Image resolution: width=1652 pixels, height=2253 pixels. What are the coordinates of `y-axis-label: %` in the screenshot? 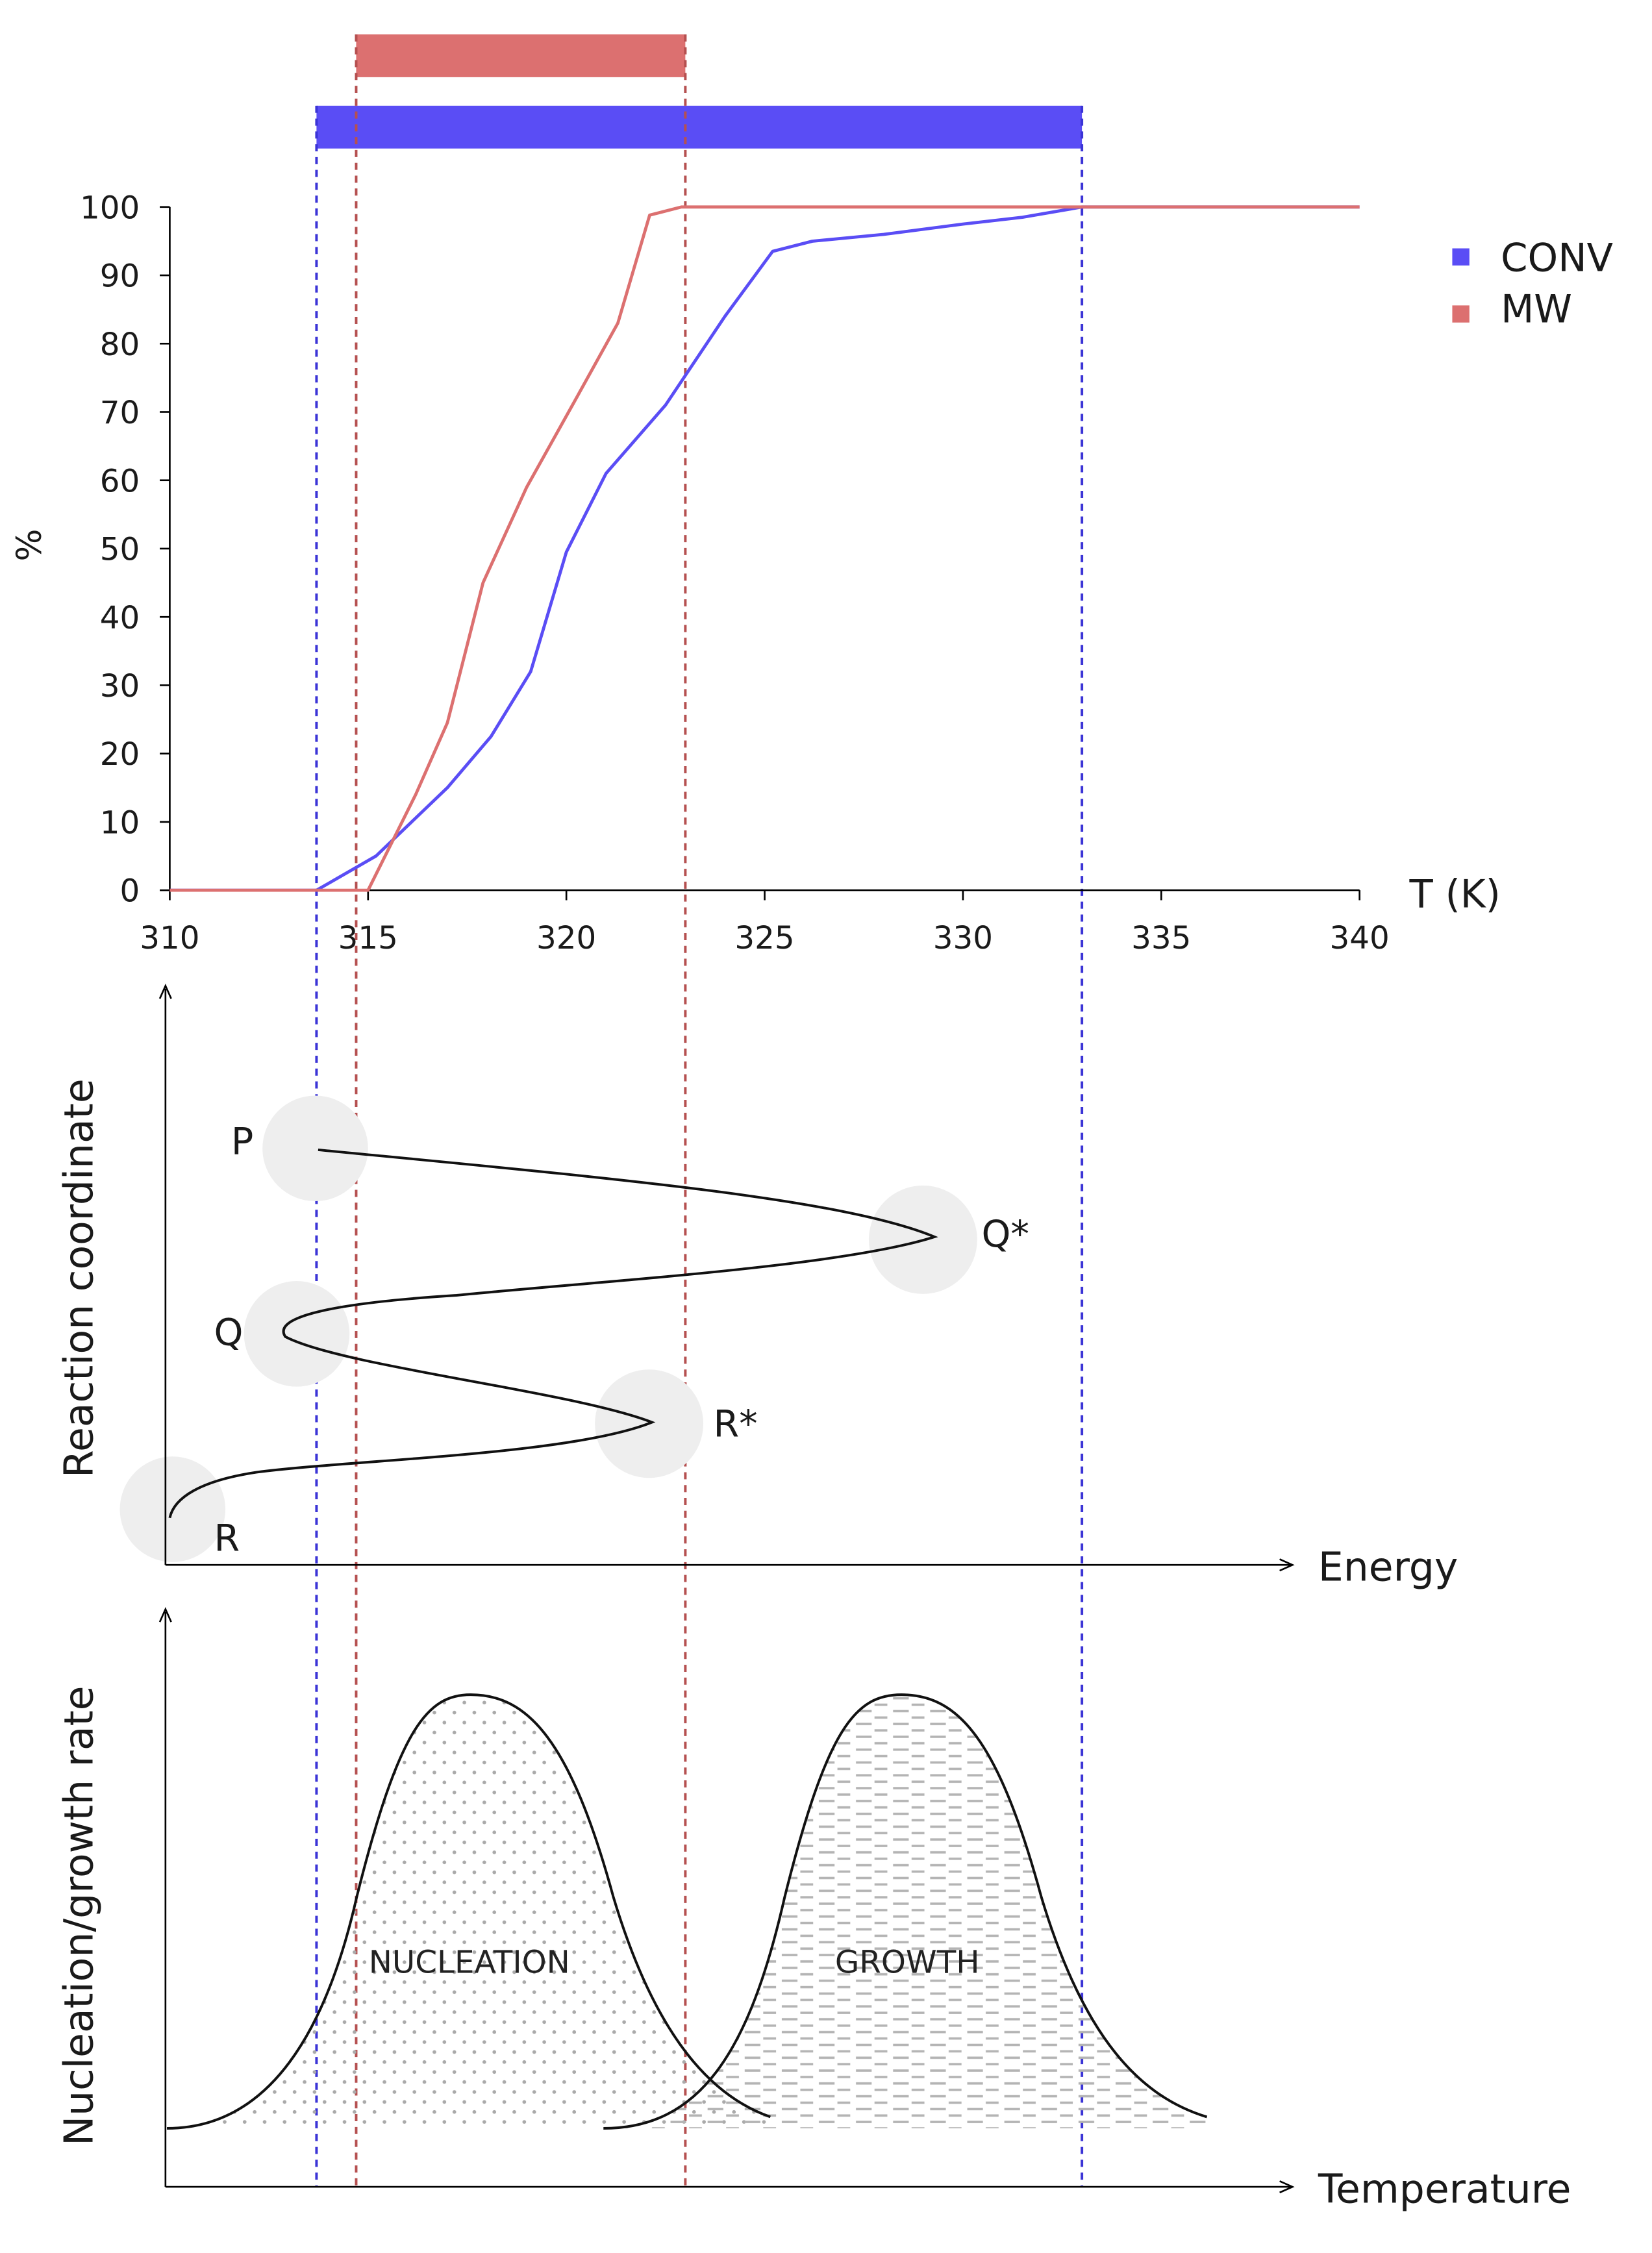 It's located at (30, 545).